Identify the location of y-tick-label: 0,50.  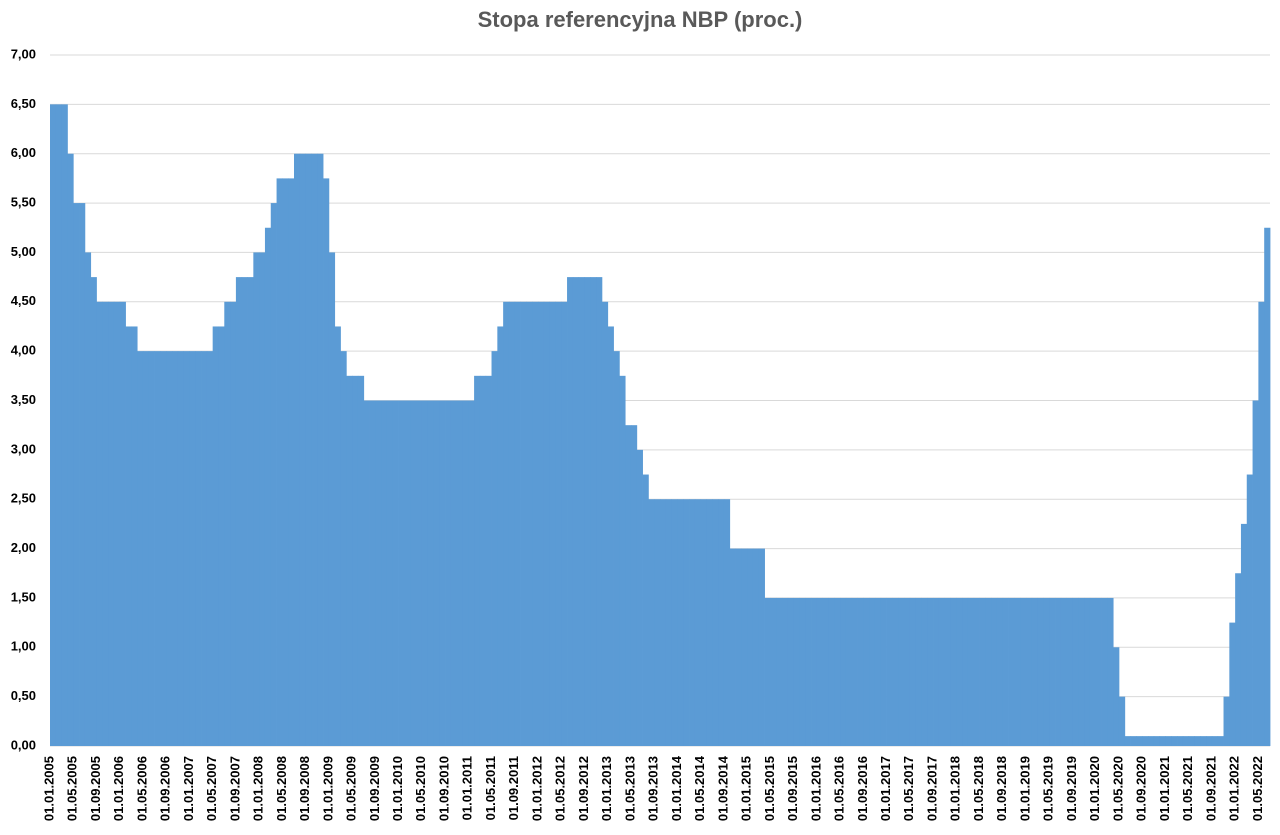
(23, 695).